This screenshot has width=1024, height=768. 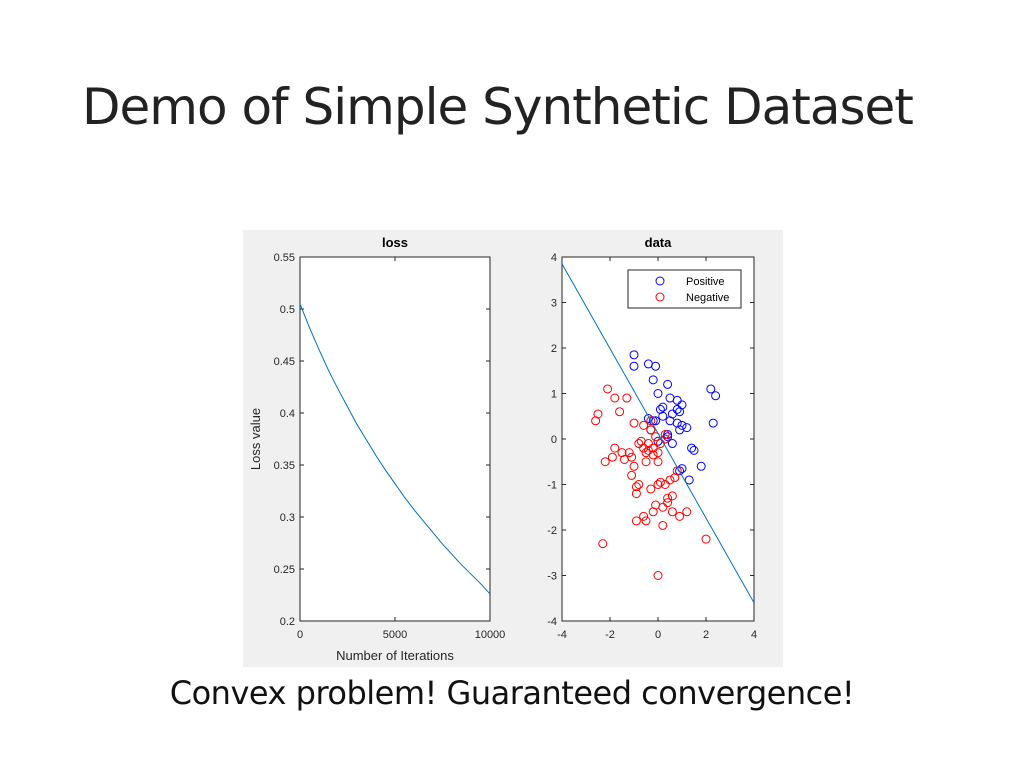 I want to click on legend: Positive Negative, so click(x=684, y=289).